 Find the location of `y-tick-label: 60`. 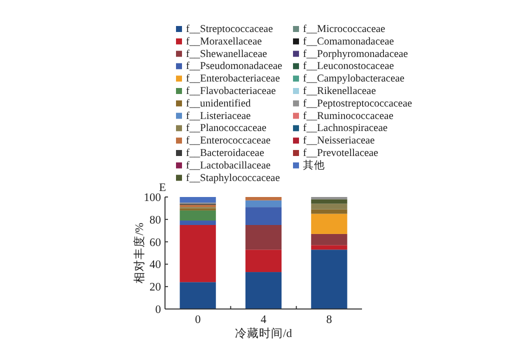

y-tick-label: 60 is located at coordinates (156, 242).